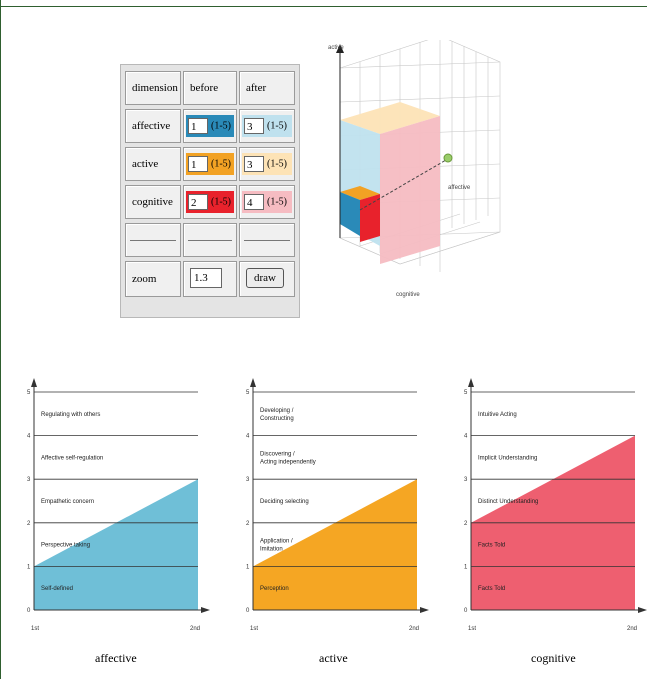 The width and height of the screenshot is (647, 679). What do you see at coordinates (288, 458) in the screenshot?
I see `level-label: Discovering / Acting independently` at bounding box center [288, 458].